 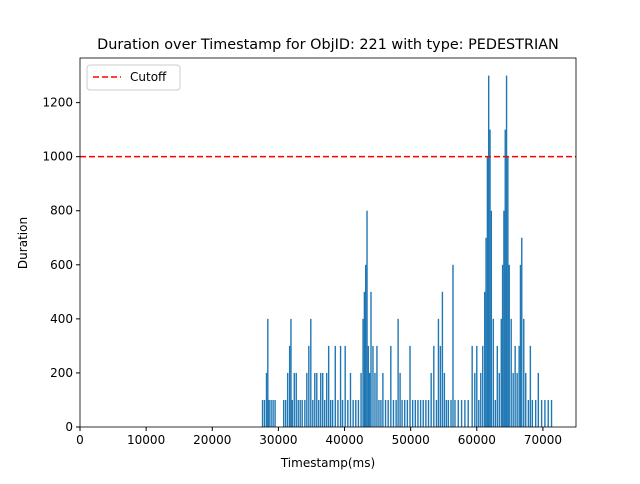 I want to click on x-tick-label: 0, so click(x=80, y=440).